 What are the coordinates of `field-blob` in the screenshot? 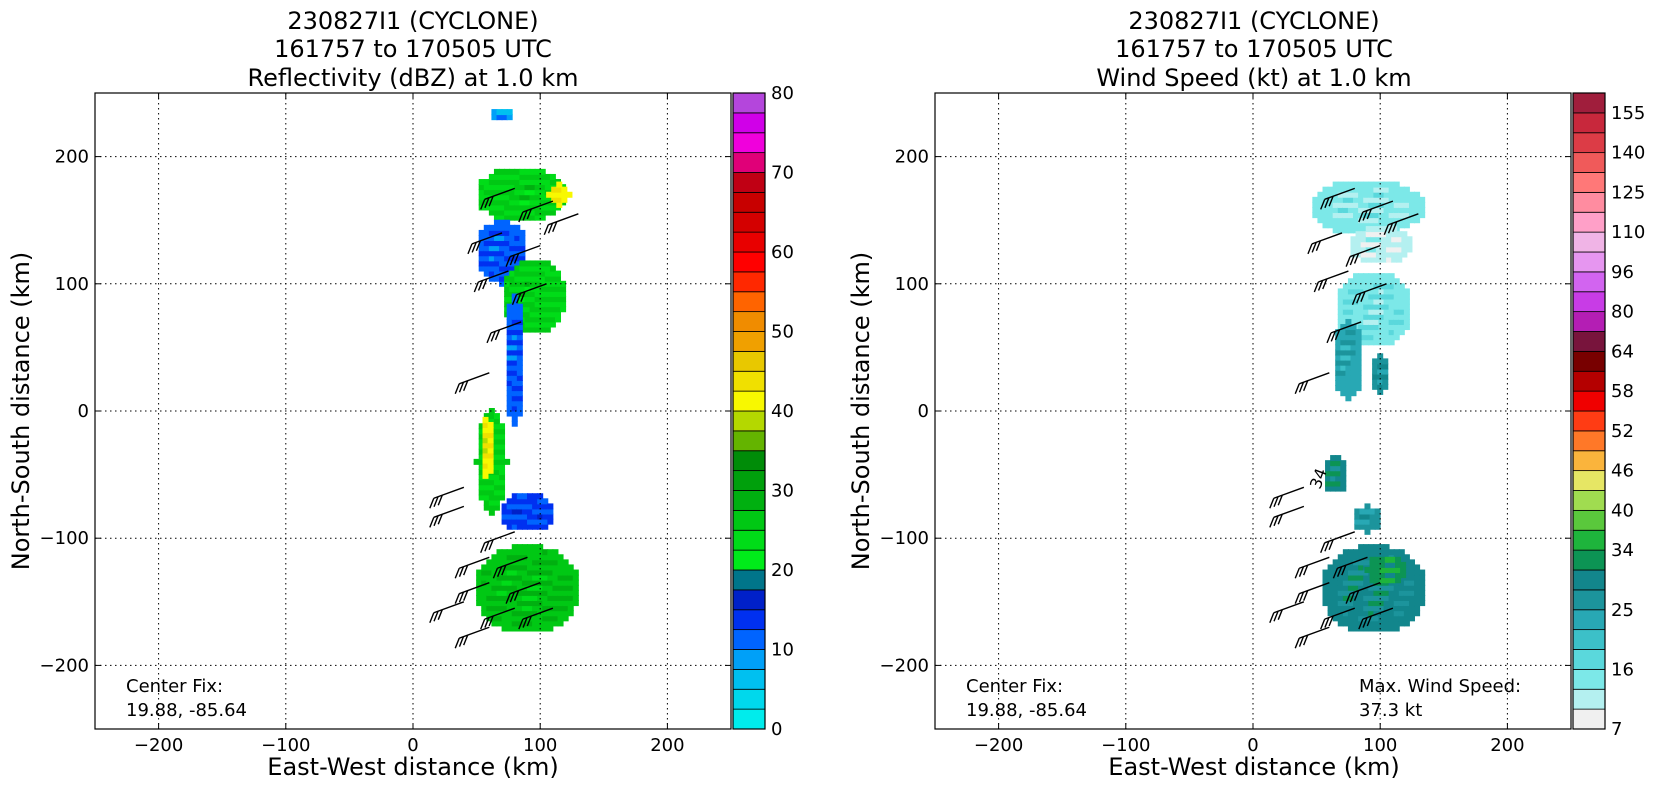 It's located at (1336, 473).